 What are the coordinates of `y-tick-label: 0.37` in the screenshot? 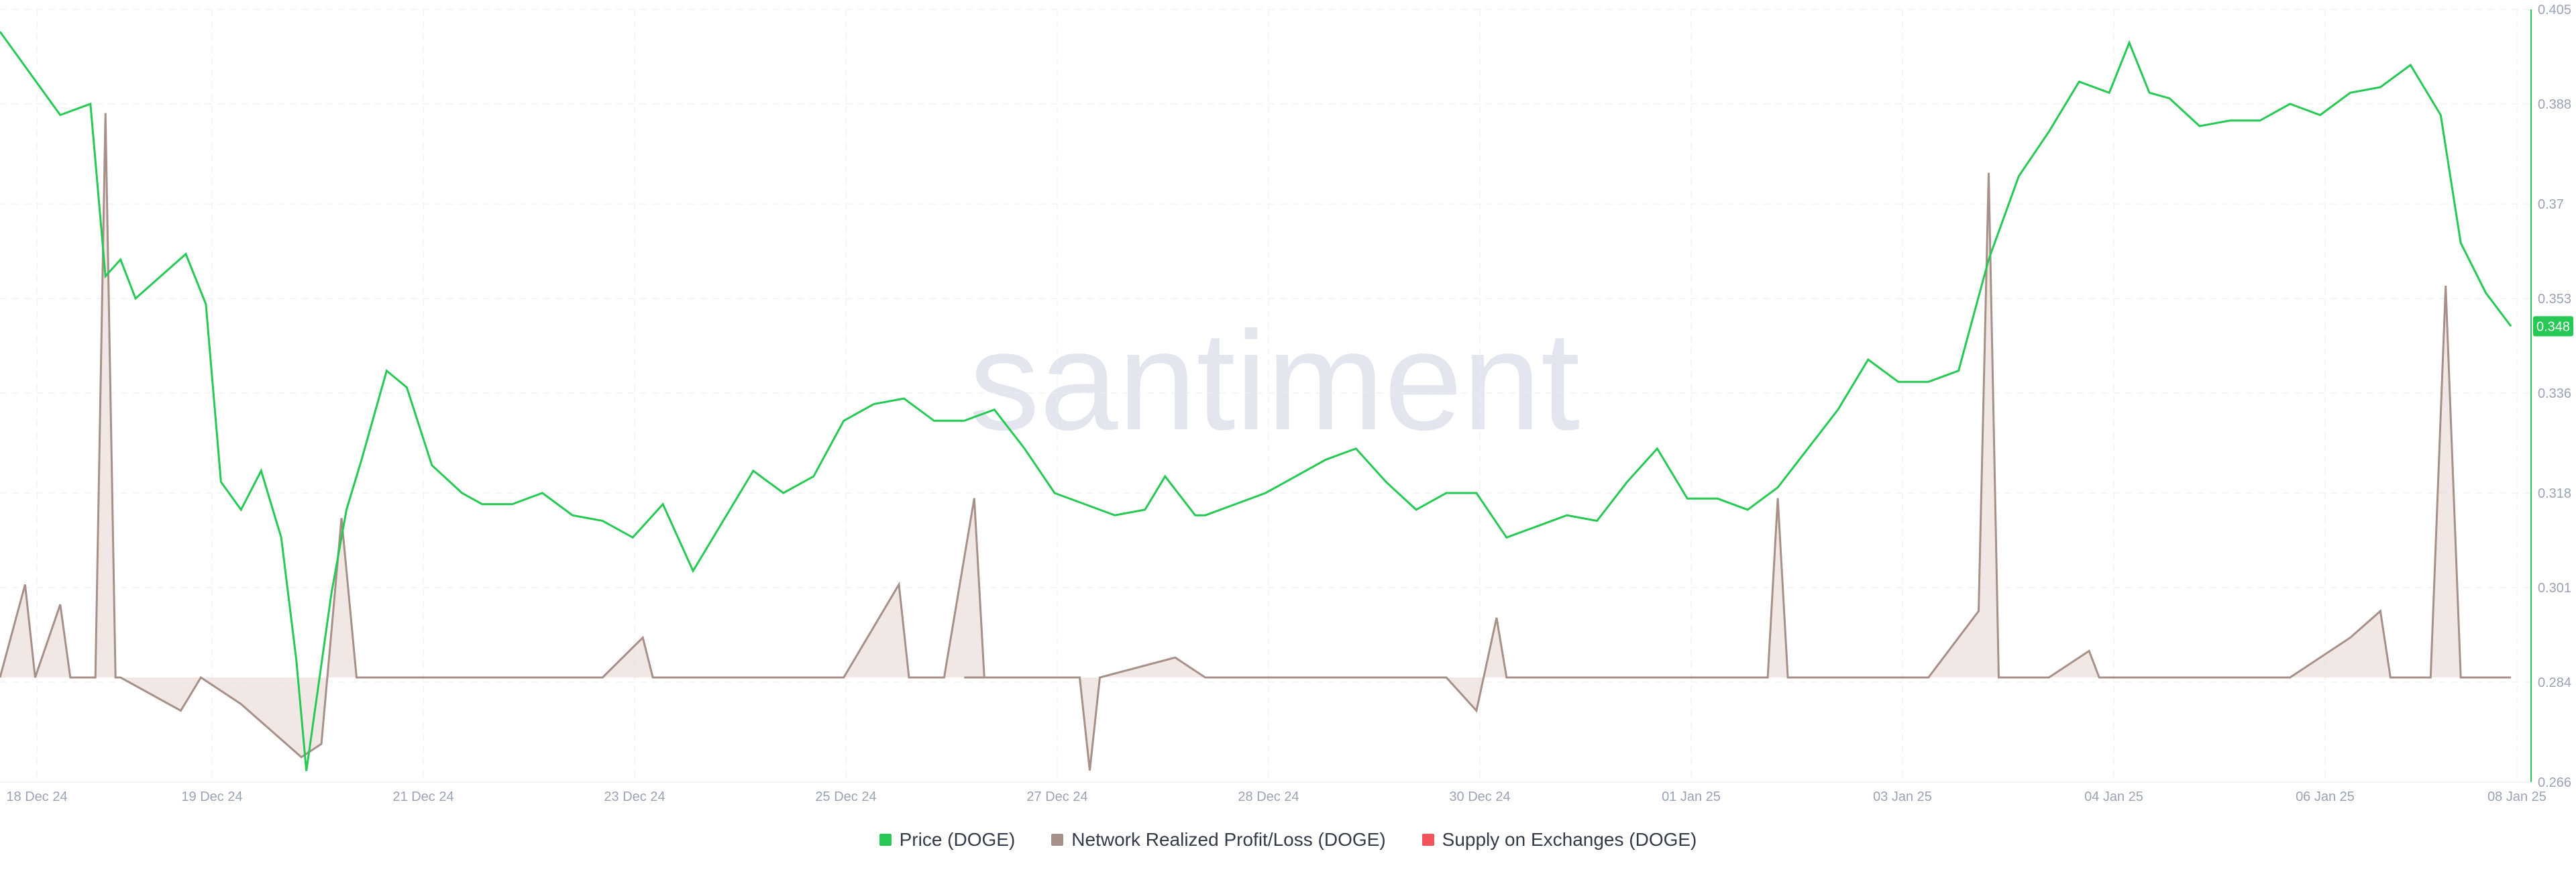 It's located at (2551, 205).